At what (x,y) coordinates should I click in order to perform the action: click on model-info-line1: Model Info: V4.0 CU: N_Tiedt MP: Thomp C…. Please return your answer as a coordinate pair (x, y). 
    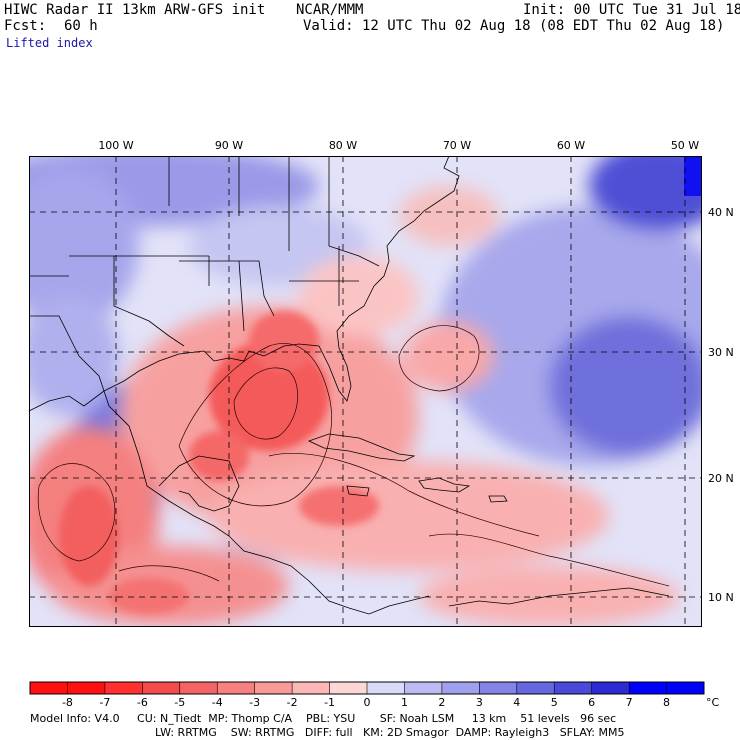
    Looking at the image, I should click on (323, 718).